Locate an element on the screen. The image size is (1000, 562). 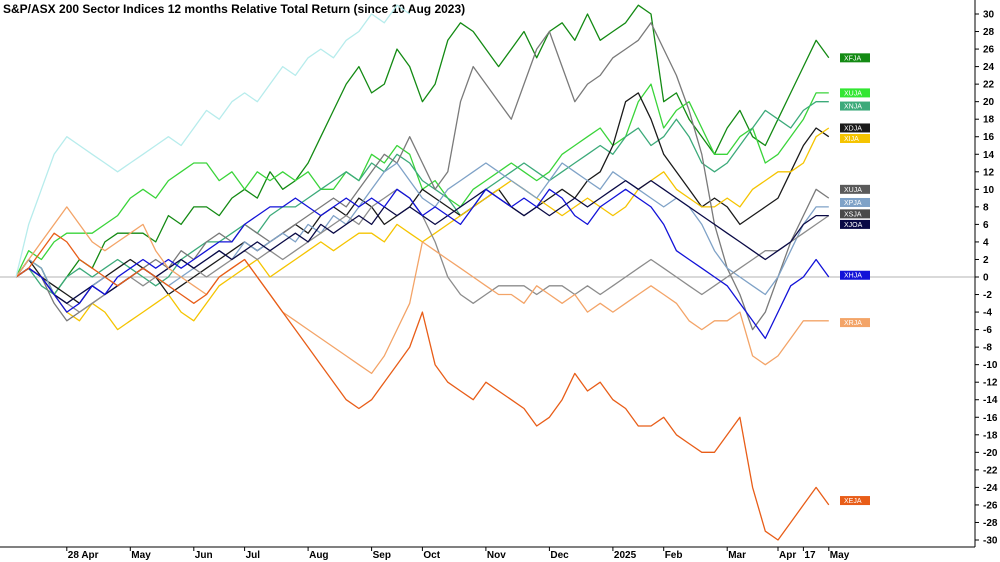
end-tag-label: XEJA is located at coordinates (853, 501).